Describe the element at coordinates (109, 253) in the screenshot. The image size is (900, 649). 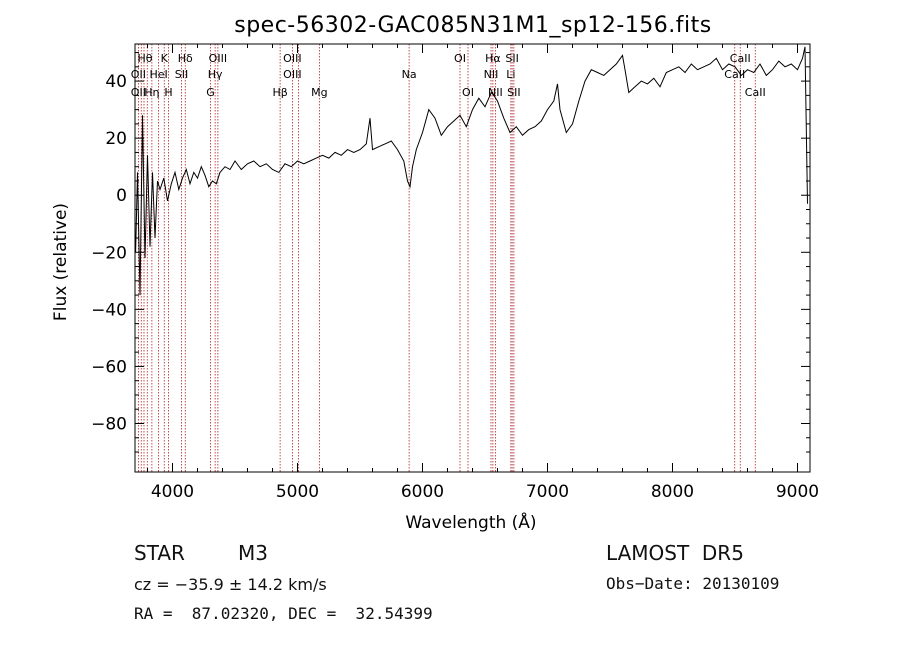
I see `y-tick-label: −20` at that location.